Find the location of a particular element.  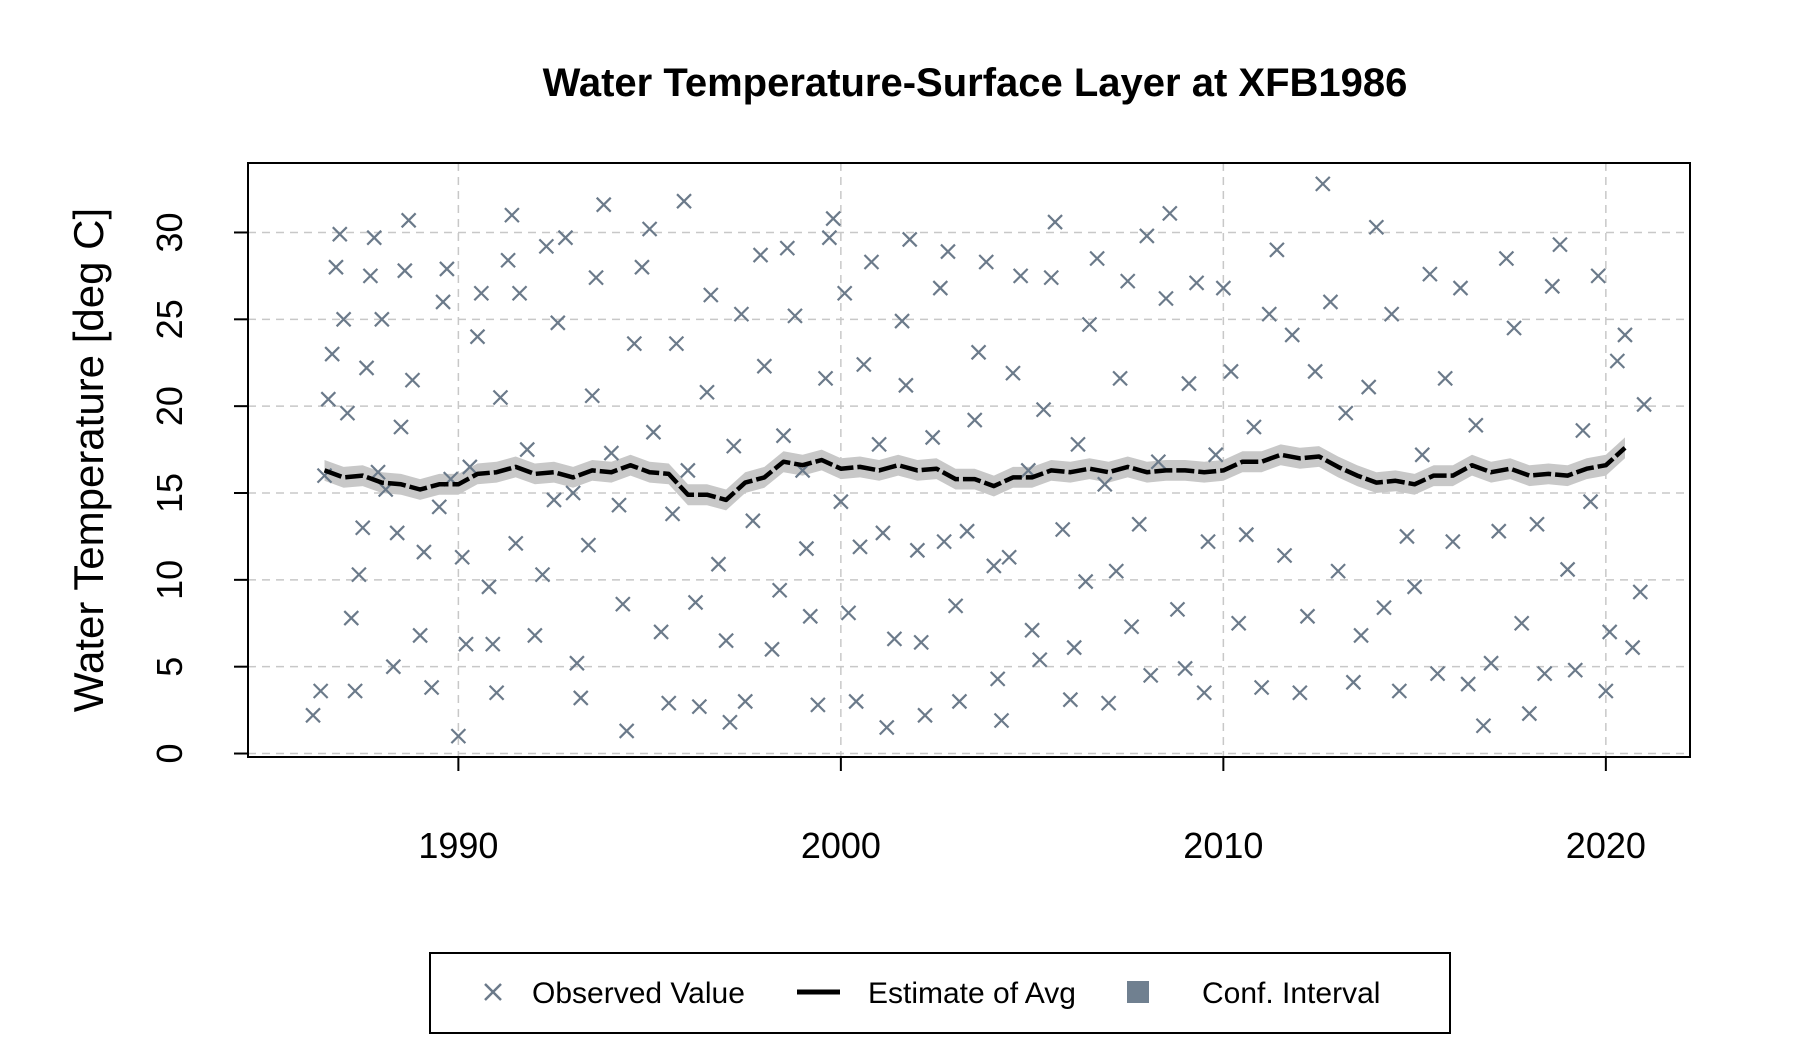

y-tick-label-0: 0 is located at coordinates (169, 754).